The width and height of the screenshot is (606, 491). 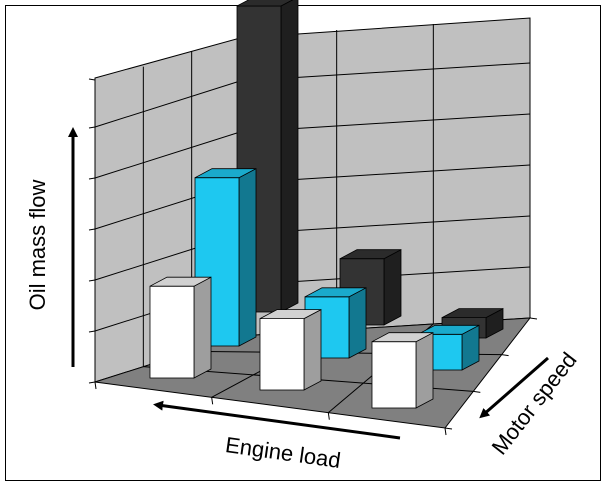 I want to click on y-axis-label: Oil mass flow, so click(x=37, y=244).